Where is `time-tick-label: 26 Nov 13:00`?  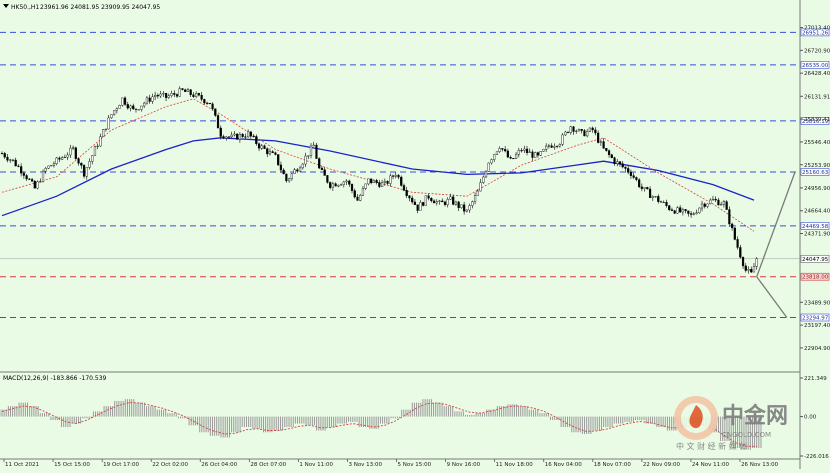
time-tick-label: 26 Nov 13:00 is located at coordinates (760, 465).